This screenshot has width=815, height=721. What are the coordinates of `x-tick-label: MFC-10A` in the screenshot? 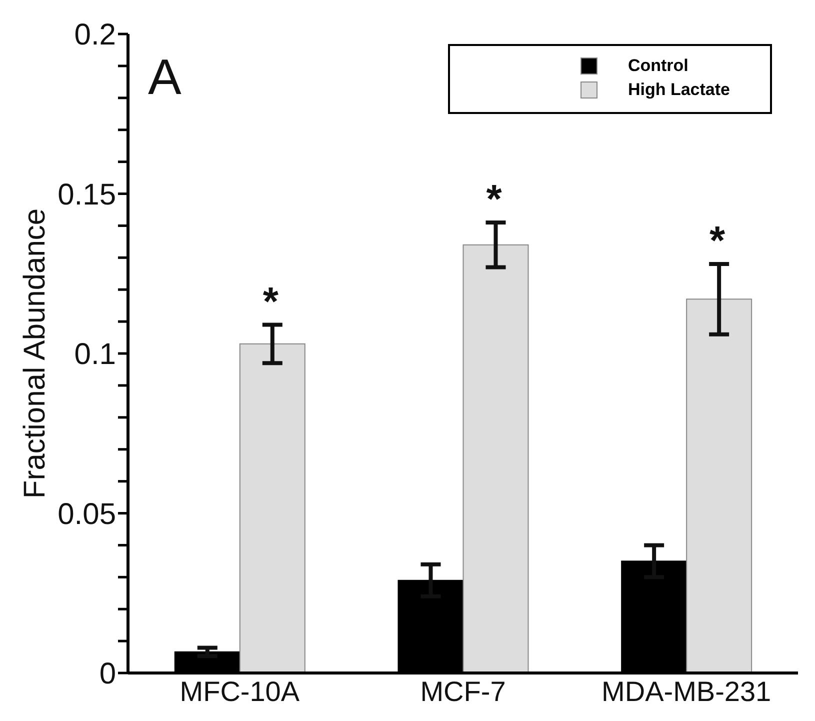 It's located at (240, 691).